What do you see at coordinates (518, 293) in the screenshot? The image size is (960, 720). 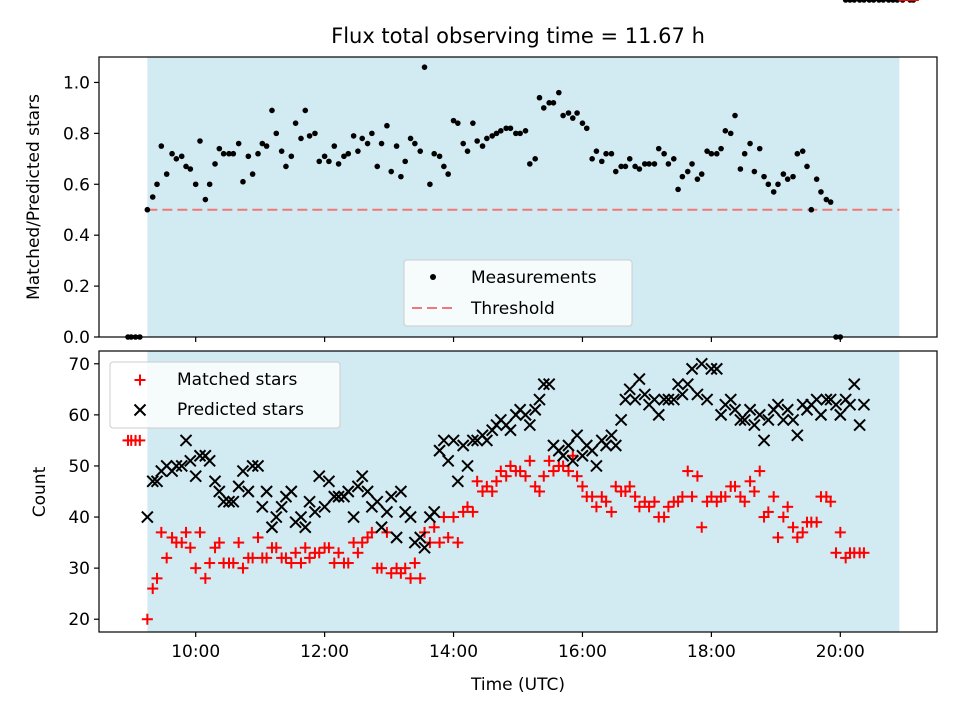 I see `top-legend: Measurements Threshold` at bounding box center [518, 293].